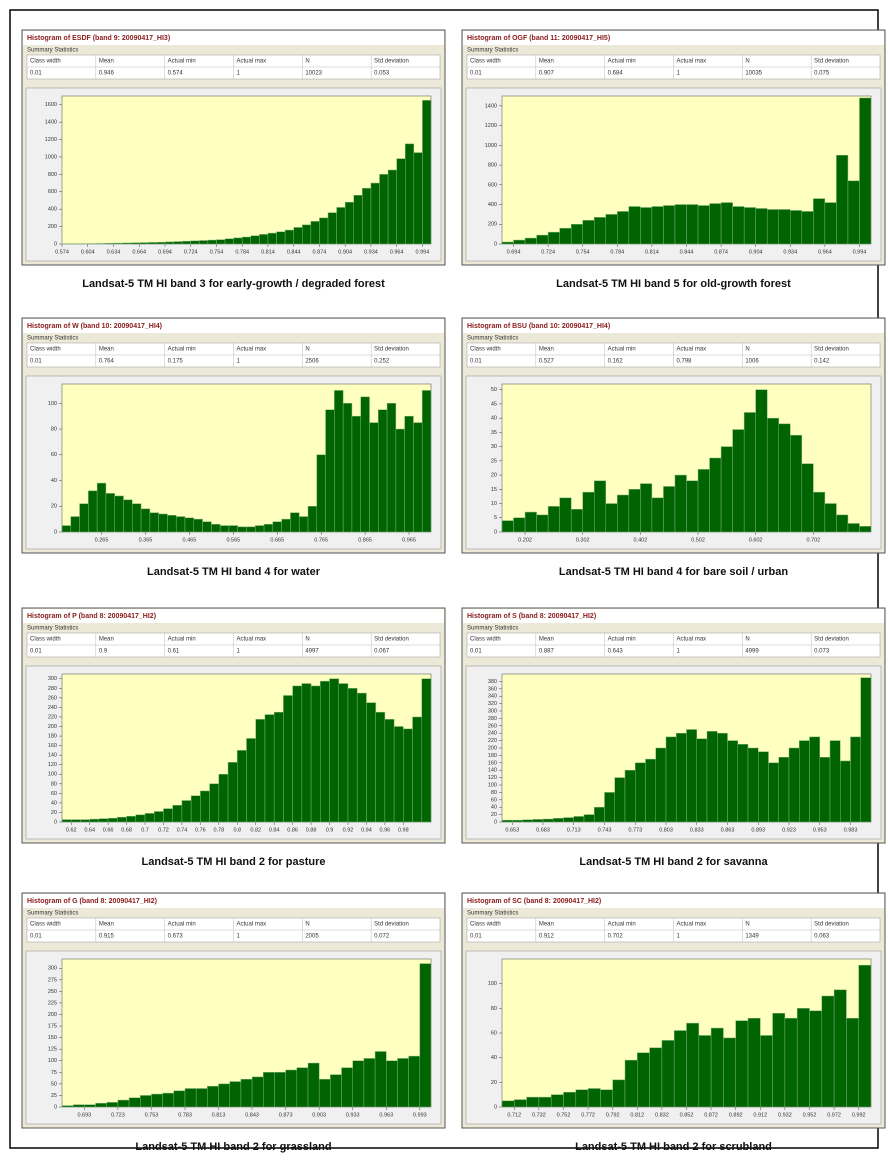 Image resolution: width=888 pixels, height=1163 pixels. What do you see at coordinates (52, 746) in the screenshot?
I see `y-tick-label: 160` at bounding box center [52, 746].